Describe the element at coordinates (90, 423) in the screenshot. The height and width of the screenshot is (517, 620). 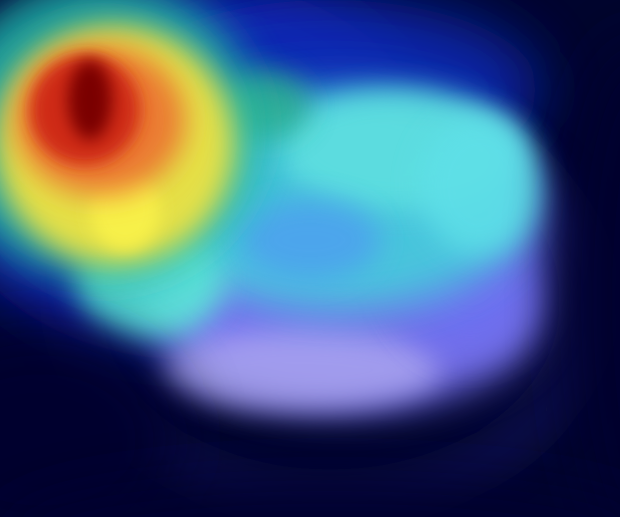
I see `shadow-lower-left` at that location.